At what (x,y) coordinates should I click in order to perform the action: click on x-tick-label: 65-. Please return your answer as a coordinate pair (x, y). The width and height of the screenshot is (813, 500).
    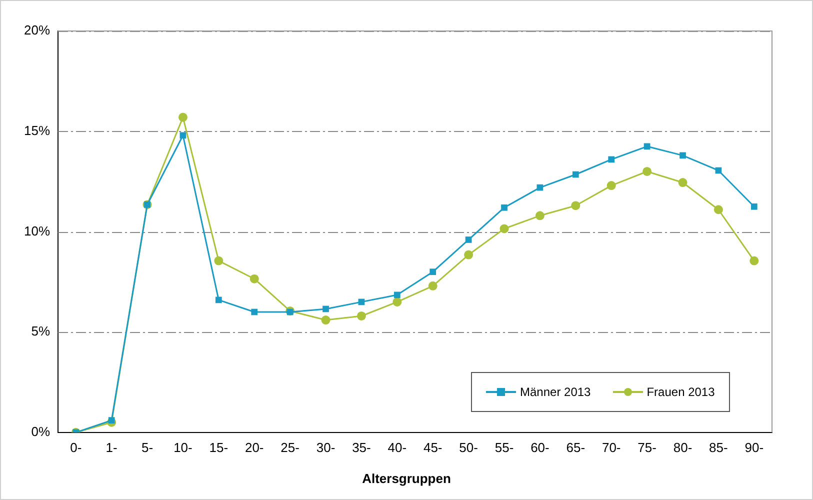
    Looking at the image, I should click on (576, 447).